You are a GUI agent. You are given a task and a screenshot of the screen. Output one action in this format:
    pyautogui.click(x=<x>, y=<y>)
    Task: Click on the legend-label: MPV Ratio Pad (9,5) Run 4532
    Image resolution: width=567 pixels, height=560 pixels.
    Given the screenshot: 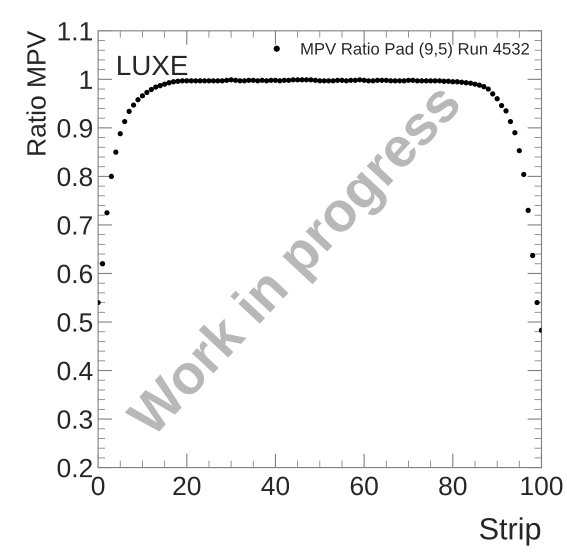 What is the action you would take?
    pyautogui.click(x=415, y=50)
    